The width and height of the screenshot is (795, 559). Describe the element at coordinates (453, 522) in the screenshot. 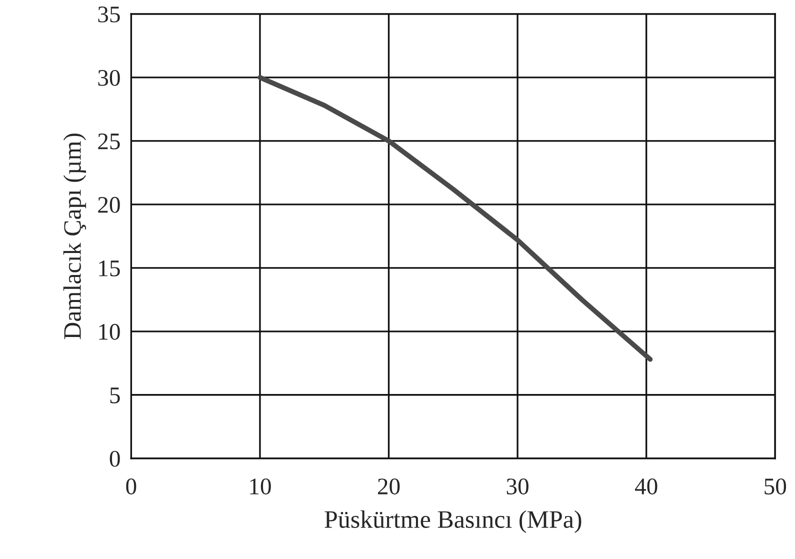

I see `x-axis-title: Püskürtme Basıncı (MPa)` at that location.